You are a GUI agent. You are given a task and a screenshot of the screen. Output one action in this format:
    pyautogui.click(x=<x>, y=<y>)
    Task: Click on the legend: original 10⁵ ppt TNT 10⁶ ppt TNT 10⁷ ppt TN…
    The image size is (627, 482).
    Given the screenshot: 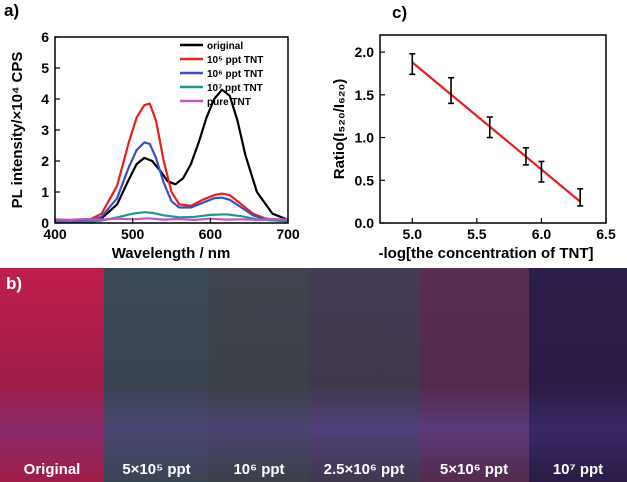 What is the action you would take?
    pyautogui.click(x=221, y=74)
    